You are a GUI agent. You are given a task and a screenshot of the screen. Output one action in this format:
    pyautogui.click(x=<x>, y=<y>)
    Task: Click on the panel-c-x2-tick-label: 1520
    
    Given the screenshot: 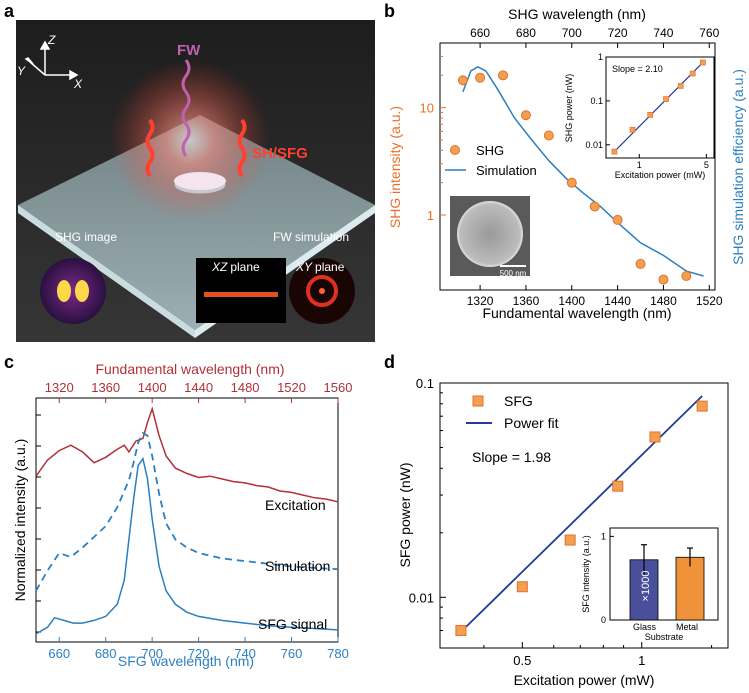 What is the action you would take?
    pyautogui.click(x=291, y=387)
    